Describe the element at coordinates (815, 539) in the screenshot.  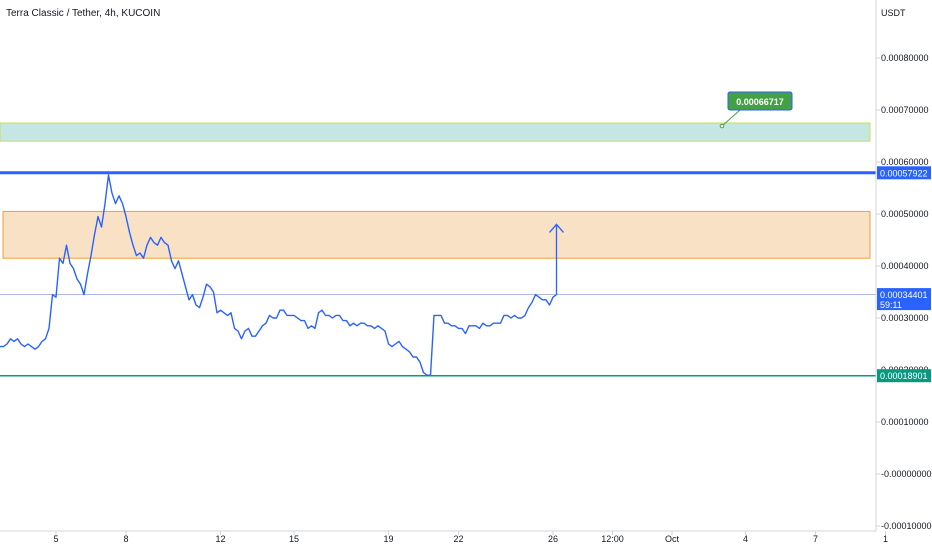
I see `x-tick-label: 7` at that location.